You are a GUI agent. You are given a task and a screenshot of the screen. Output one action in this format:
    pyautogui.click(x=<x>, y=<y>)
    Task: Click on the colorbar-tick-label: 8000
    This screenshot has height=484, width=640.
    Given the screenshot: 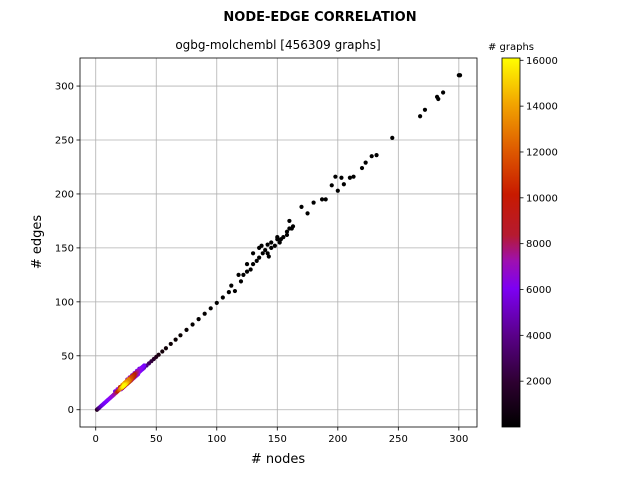 What is the action you would take?
    pyautogui.click(x=538, y=244)
    